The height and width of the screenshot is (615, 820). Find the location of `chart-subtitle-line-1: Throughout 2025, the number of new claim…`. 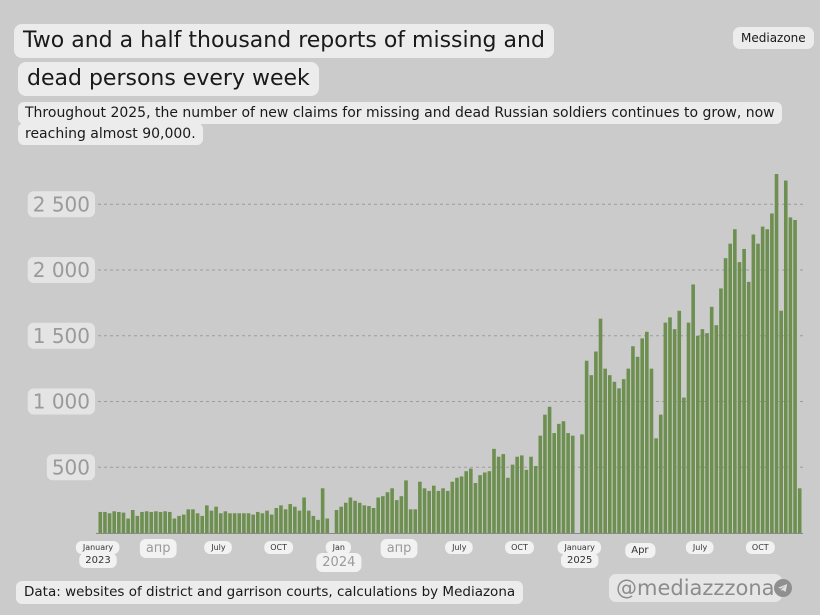

chart-subtitle-line-1: Throughout 2025, the number of new claim… is located at coordinates (400, 113).